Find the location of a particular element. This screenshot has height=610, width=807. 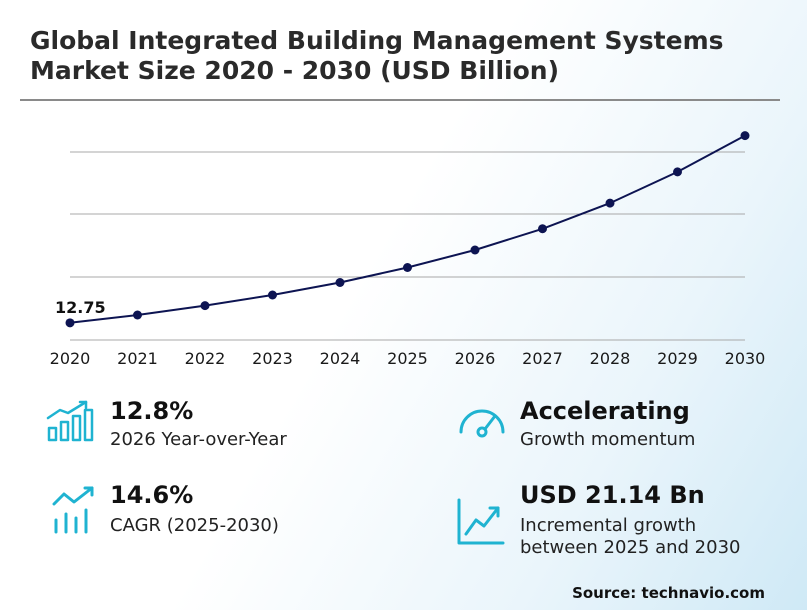

stat-cagr-label: CAGR (2025-2030) is located at coordinates (194, 525).